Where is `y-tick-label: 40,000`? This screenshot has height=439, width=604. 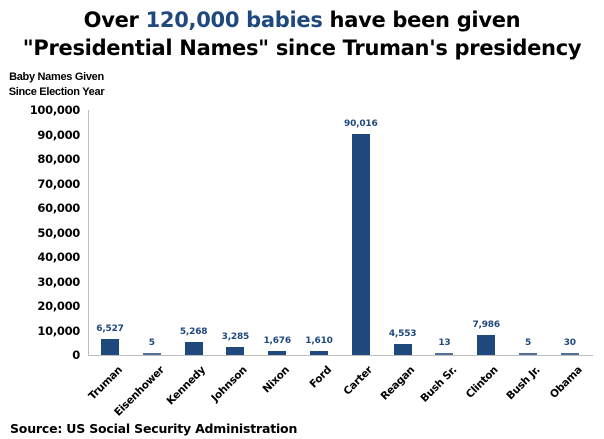 y-tick-label: 40,000 is located at coordinates (58, 257).